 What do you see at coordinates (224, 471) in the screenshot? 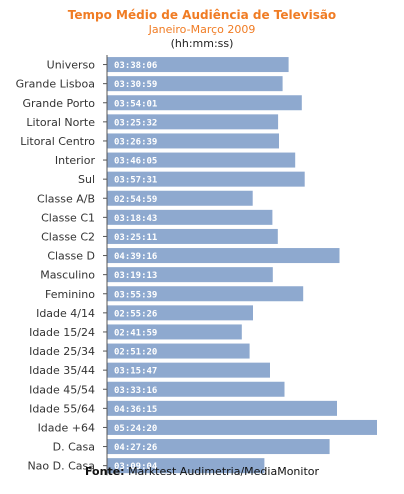
I see `footer-text: Marktest Audimetria/MediaMonitor` at bounding box center [224, 471].